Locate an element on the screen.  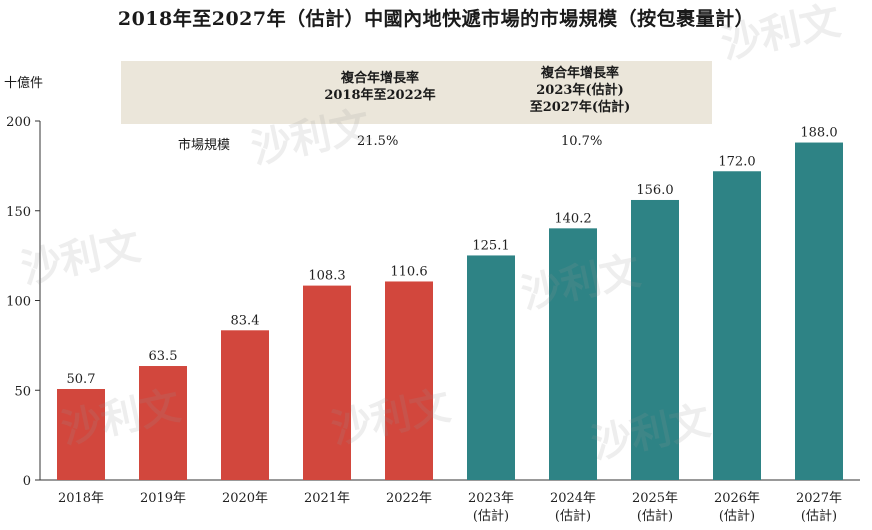
bar-value-label: 108.3 is located at coordinates (326, 276).